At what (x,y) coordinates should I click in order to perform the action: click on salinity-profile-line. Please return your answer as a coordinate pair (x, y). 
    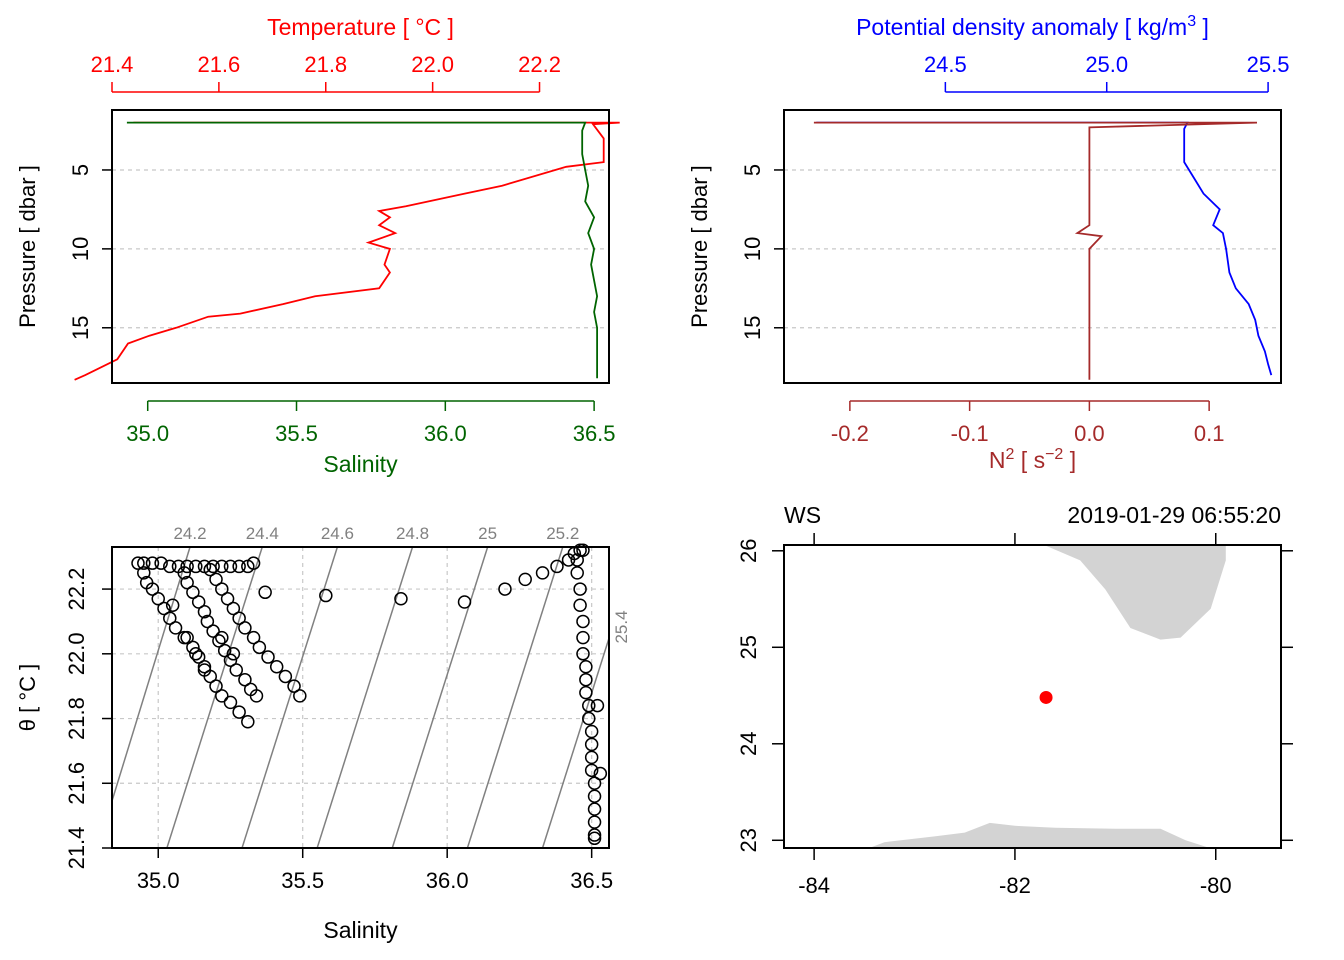
    Looking at the image, I should click on (362, 250).